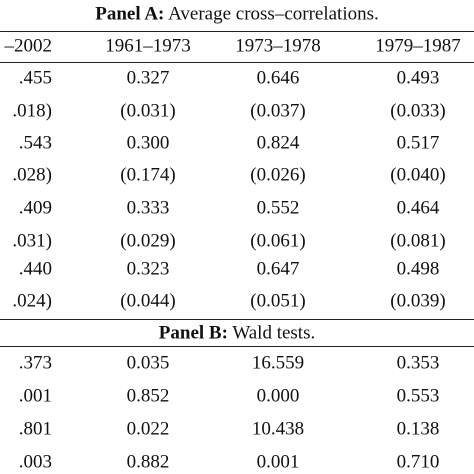 The image size is (474, 474). What do you see at coordinates (278, 363) in the screenshot?
I see `table-cell: 16.559` at bounding box center [278, 363].